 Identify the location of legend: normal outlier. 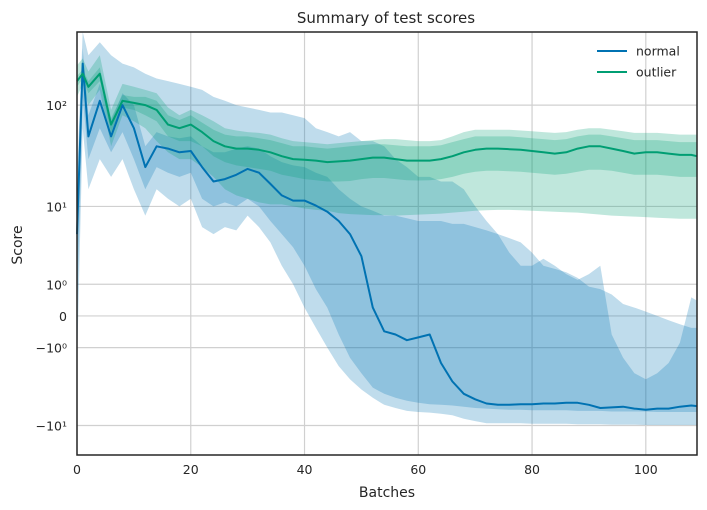
(638, 62).